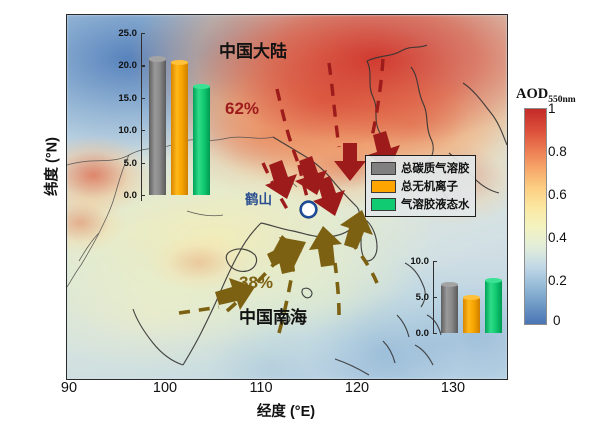  What do you see at coordinates (258, 199) in the screenshot?
I see `site-label-heshan: 鹤山` at bounding box center [258, 199].